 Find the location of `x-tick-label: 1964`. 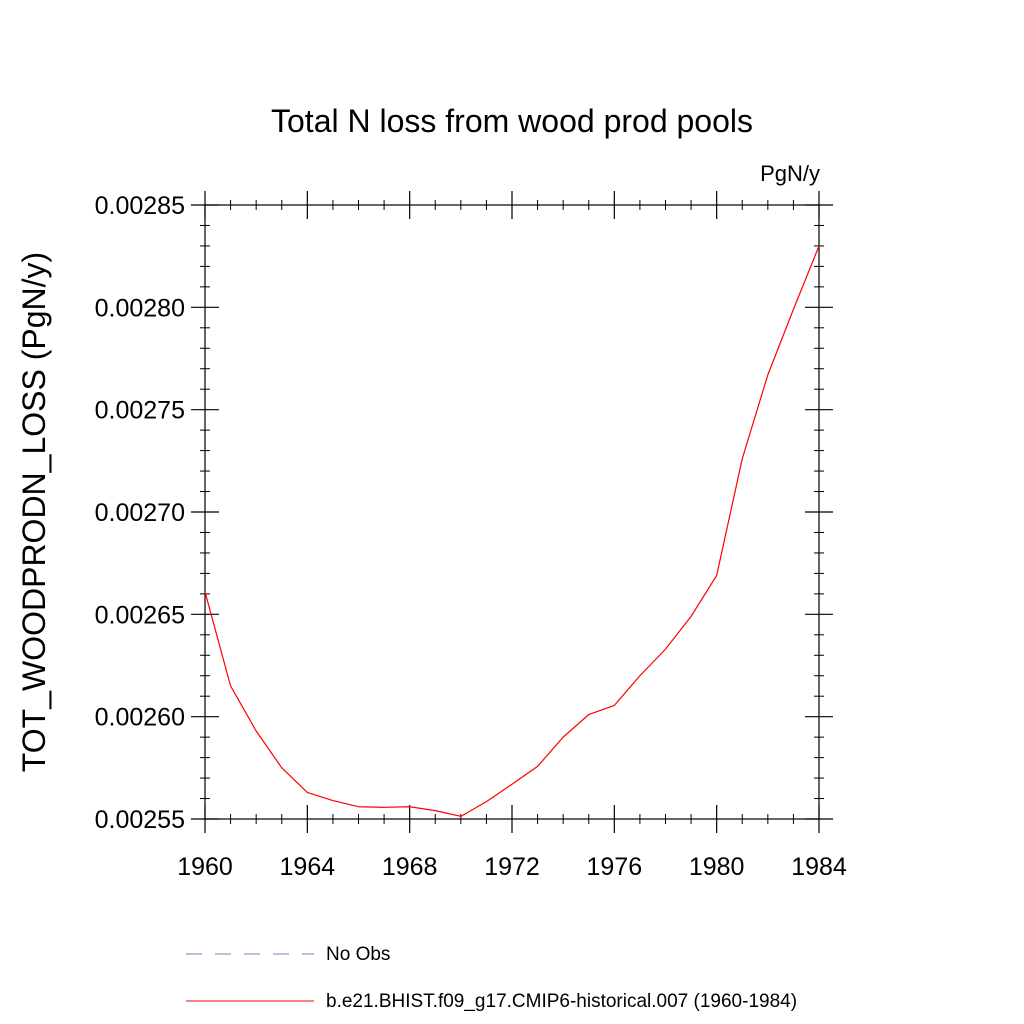

x-tick-label: 1964 is located at coordinates (308, 867).